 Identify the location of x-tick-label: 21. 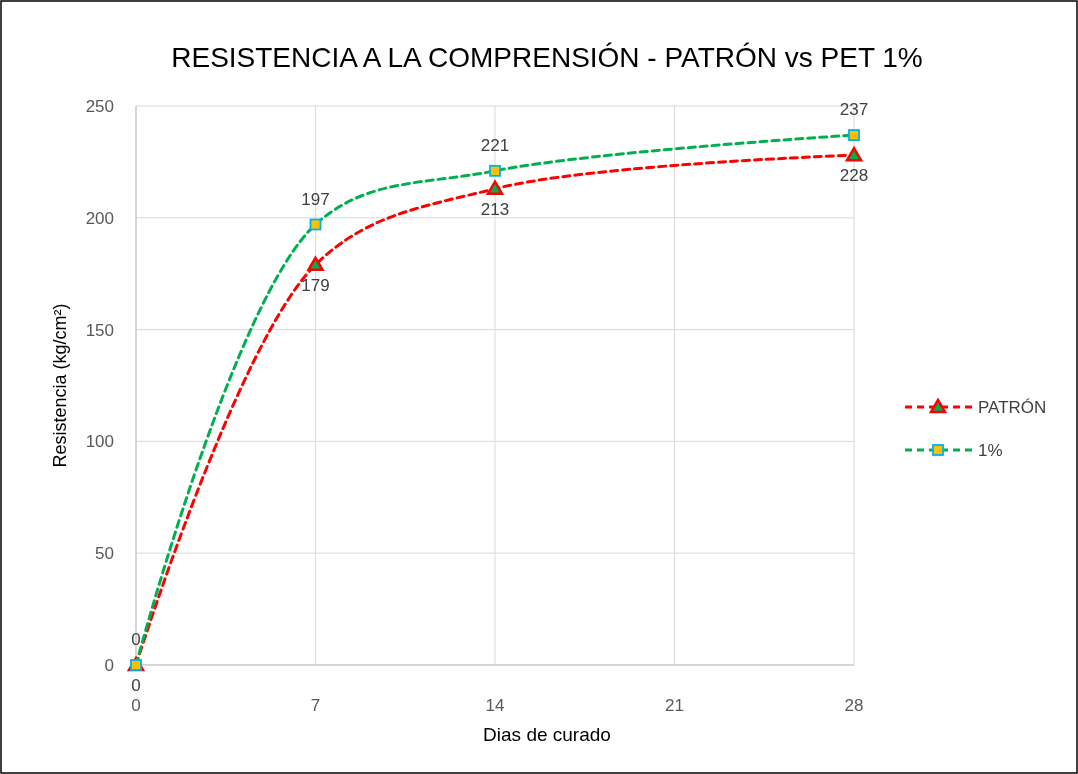
(674, 705).